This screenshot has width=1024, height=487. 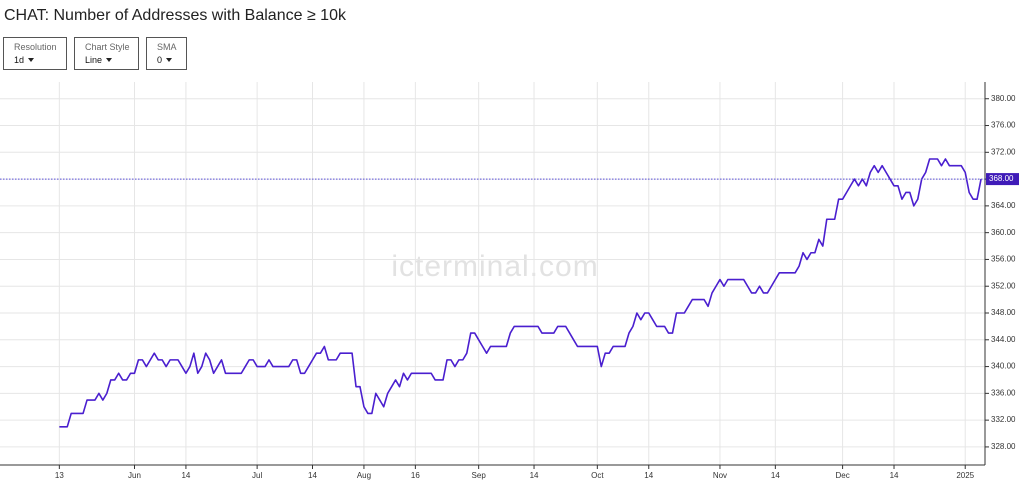 What do you see at coordinates (134, 475) in the screenshot?
I see `x-tick-label: Jun` at bounding box center [134, 475].